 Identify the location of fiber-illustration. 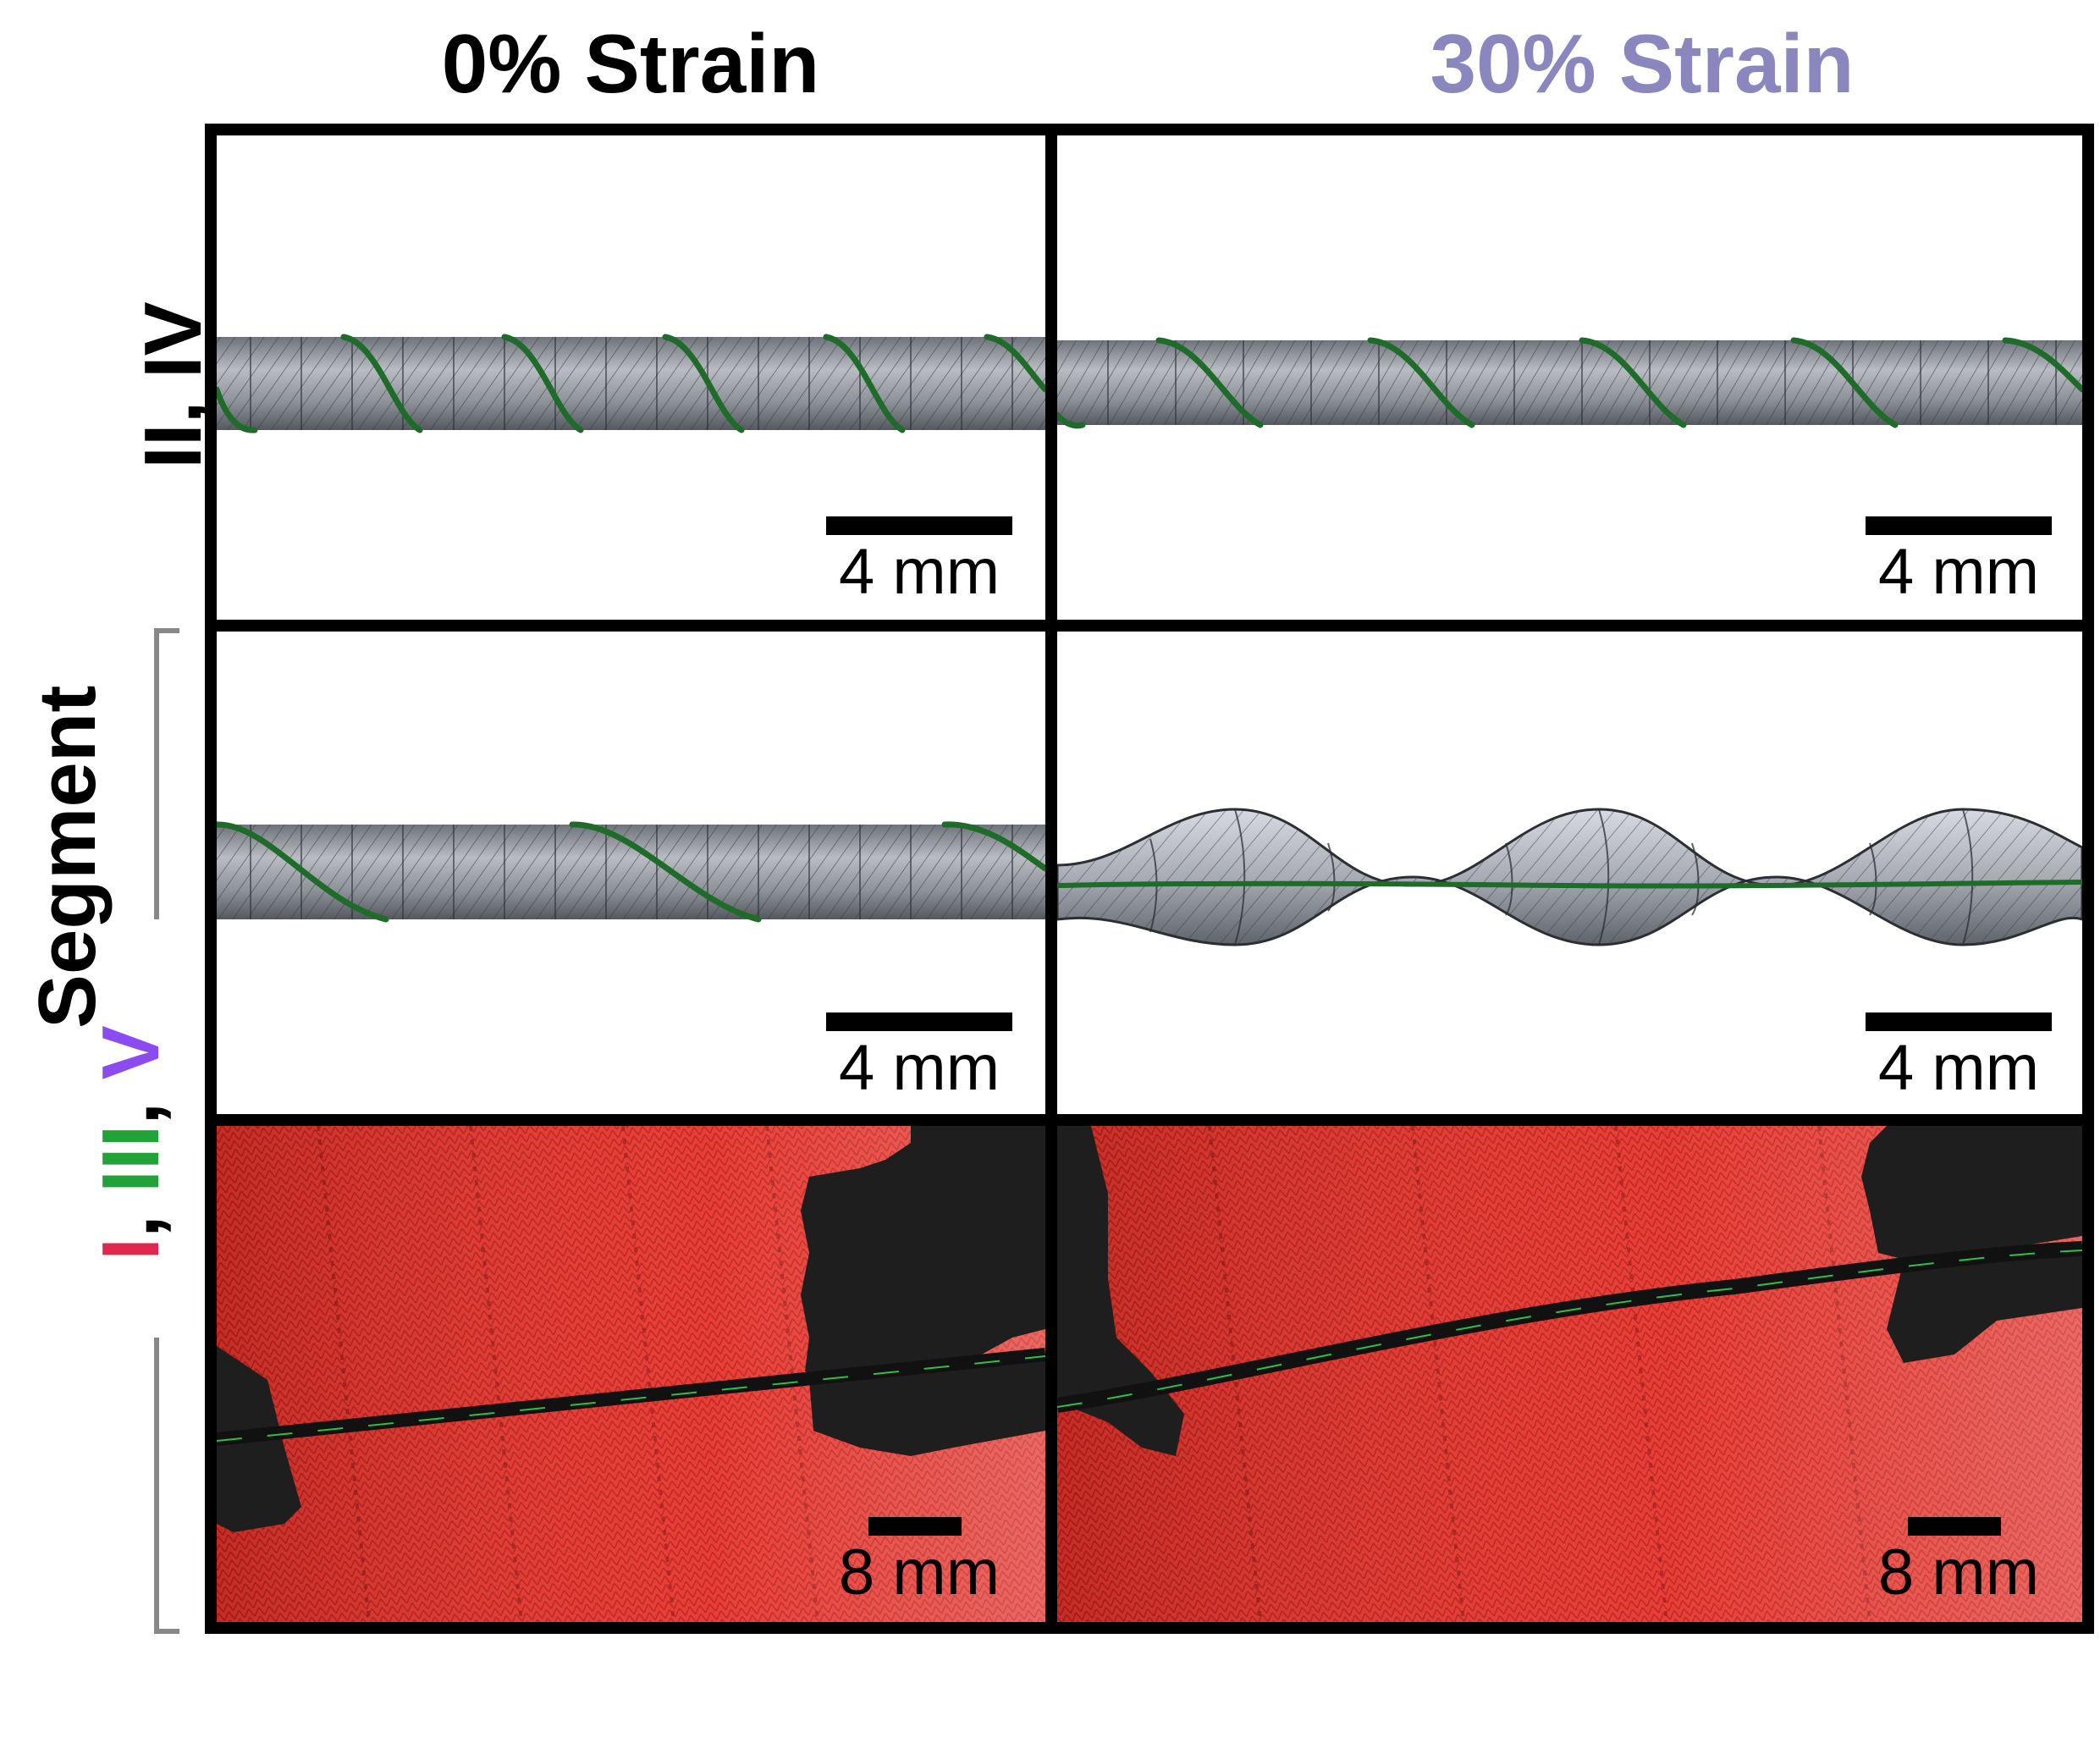
(631, 872).